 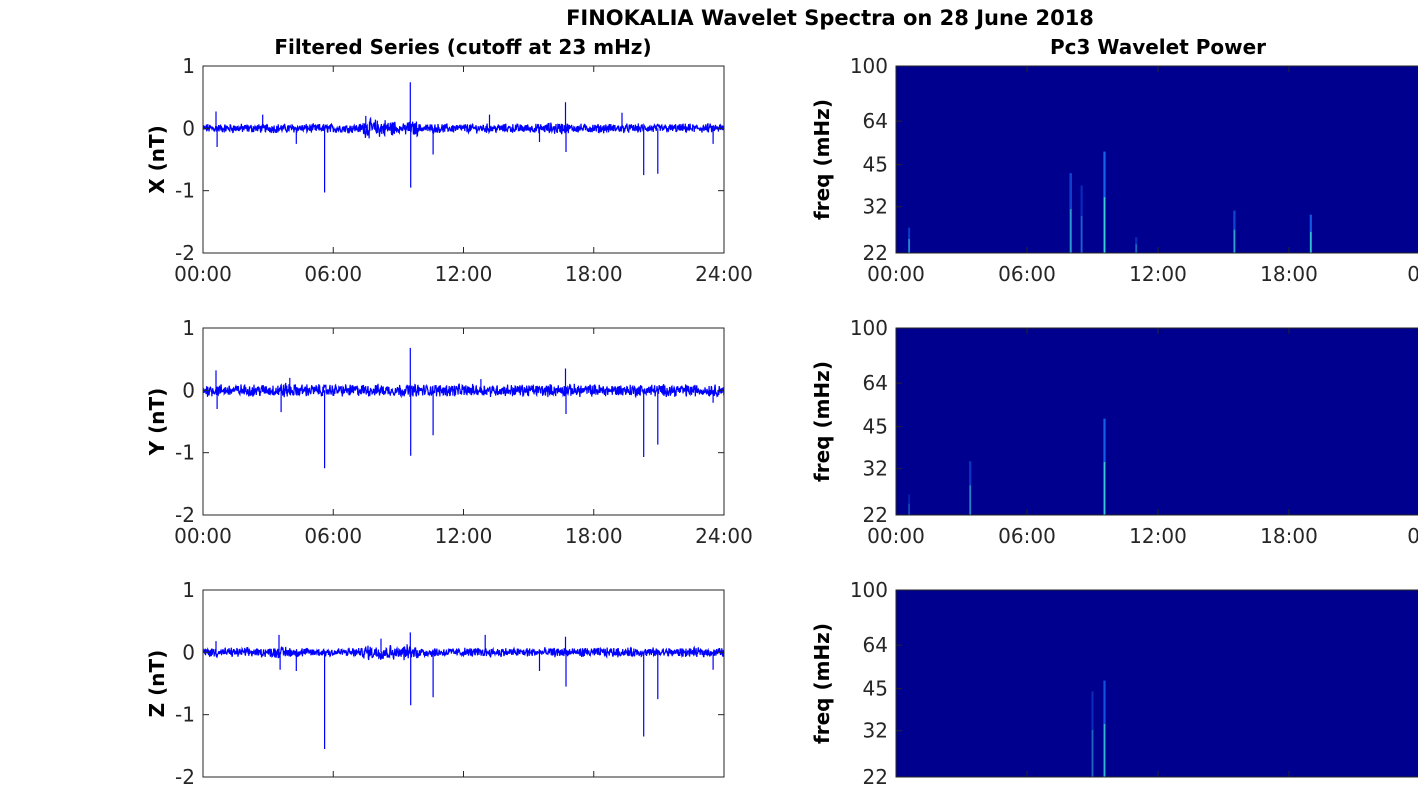 I want to click on right-column-title: Pc3 Wavelet Power, so click(x=1158, y=47).